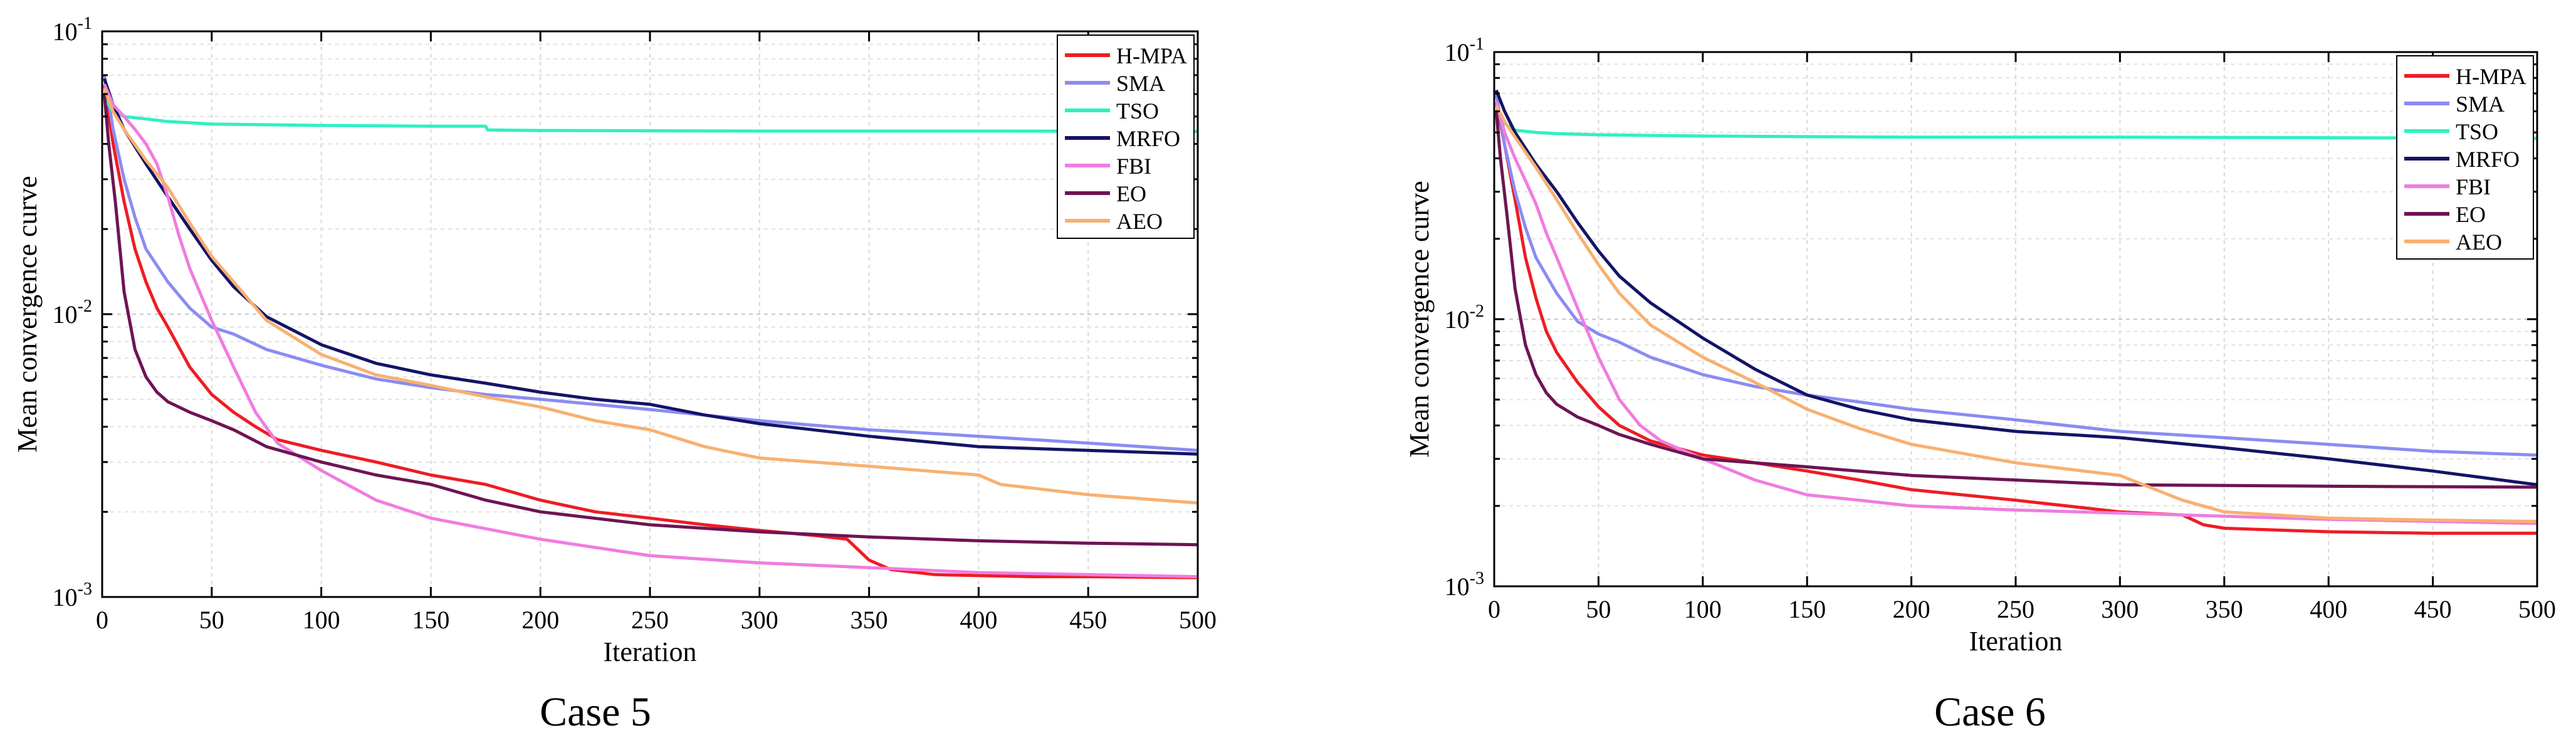 The height and width of the screenshot is (755, 2576). I want to click on caption-case-5: Case 5, so click(595, 712).